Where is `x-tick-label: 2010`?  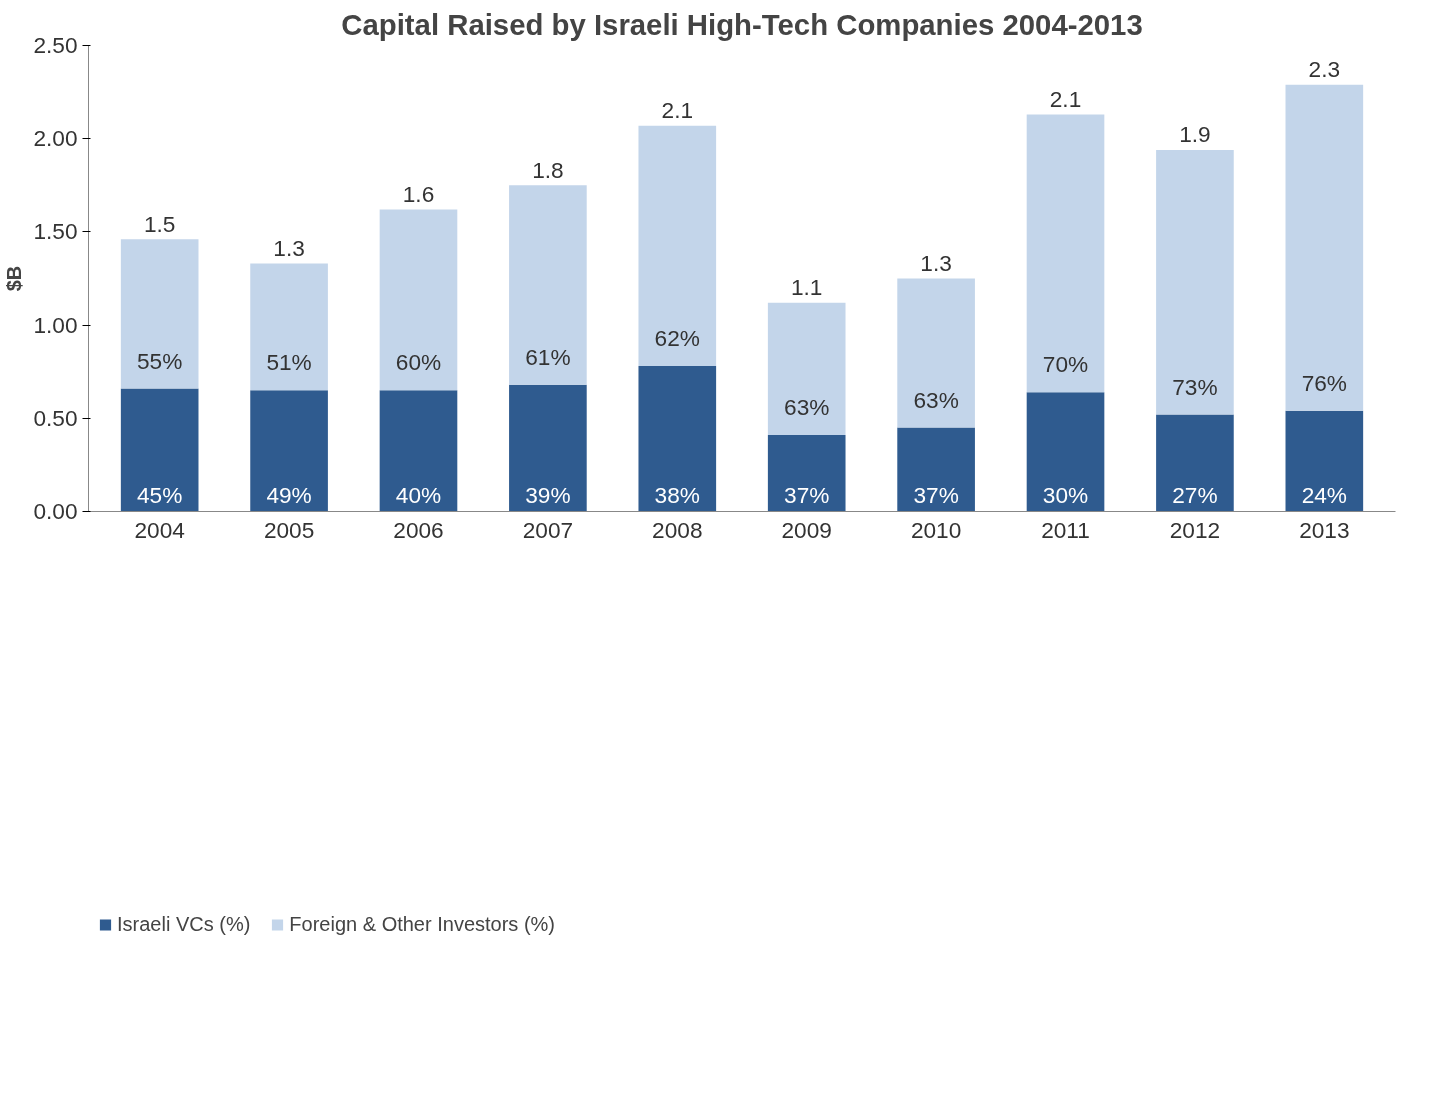 x-tick-label: 2010 is located at coordinates (936, 529).